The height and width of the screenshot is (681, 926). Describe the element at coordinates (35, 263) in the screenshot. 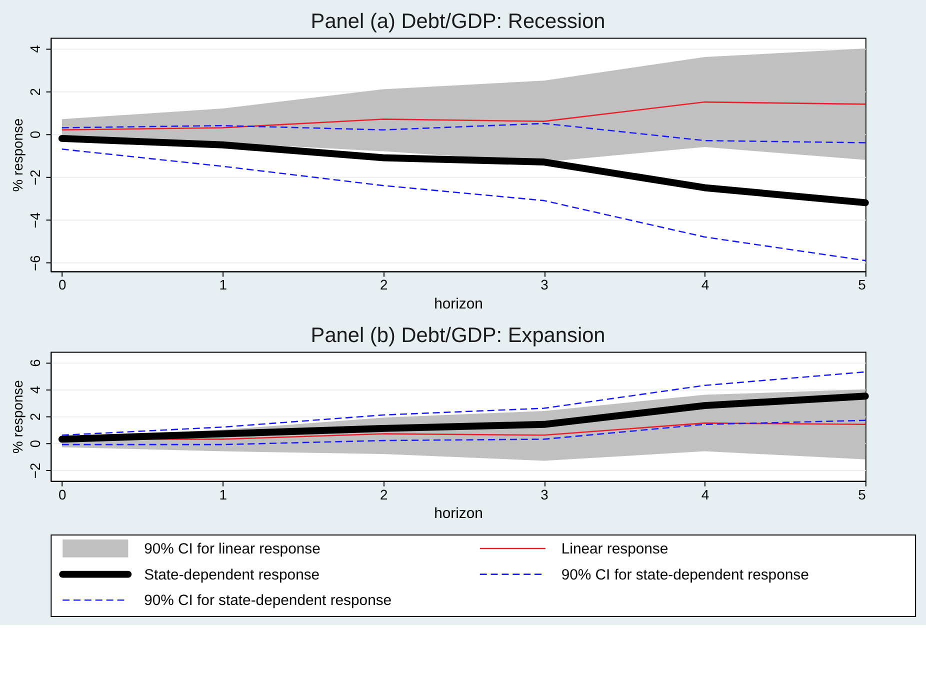

I see `y-tick-label: −6` at that location.